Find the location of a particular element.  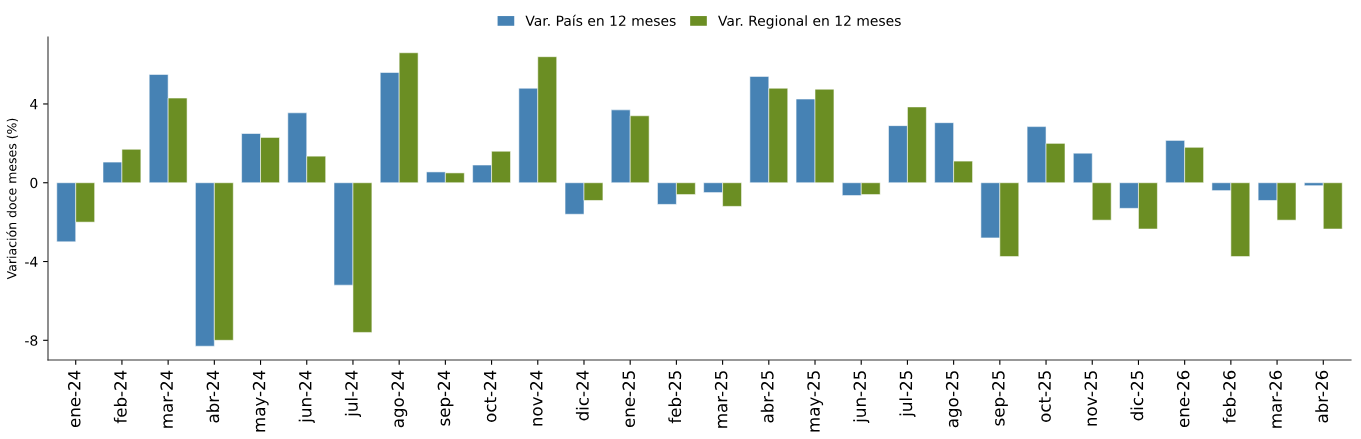

x-tick-label: dic-25 is located at coordinates (1137, 396).